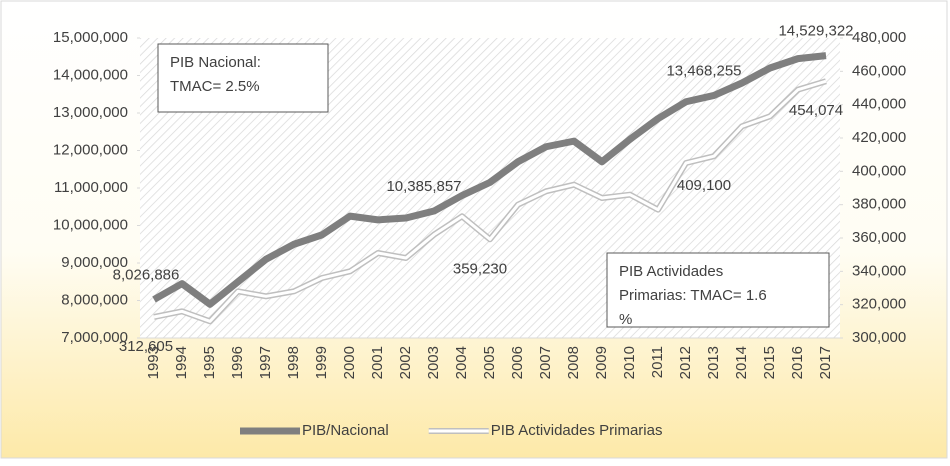 This screenshot has width=950, height=466. I want to click on x-tick-label: 2013, so click(713, 362).